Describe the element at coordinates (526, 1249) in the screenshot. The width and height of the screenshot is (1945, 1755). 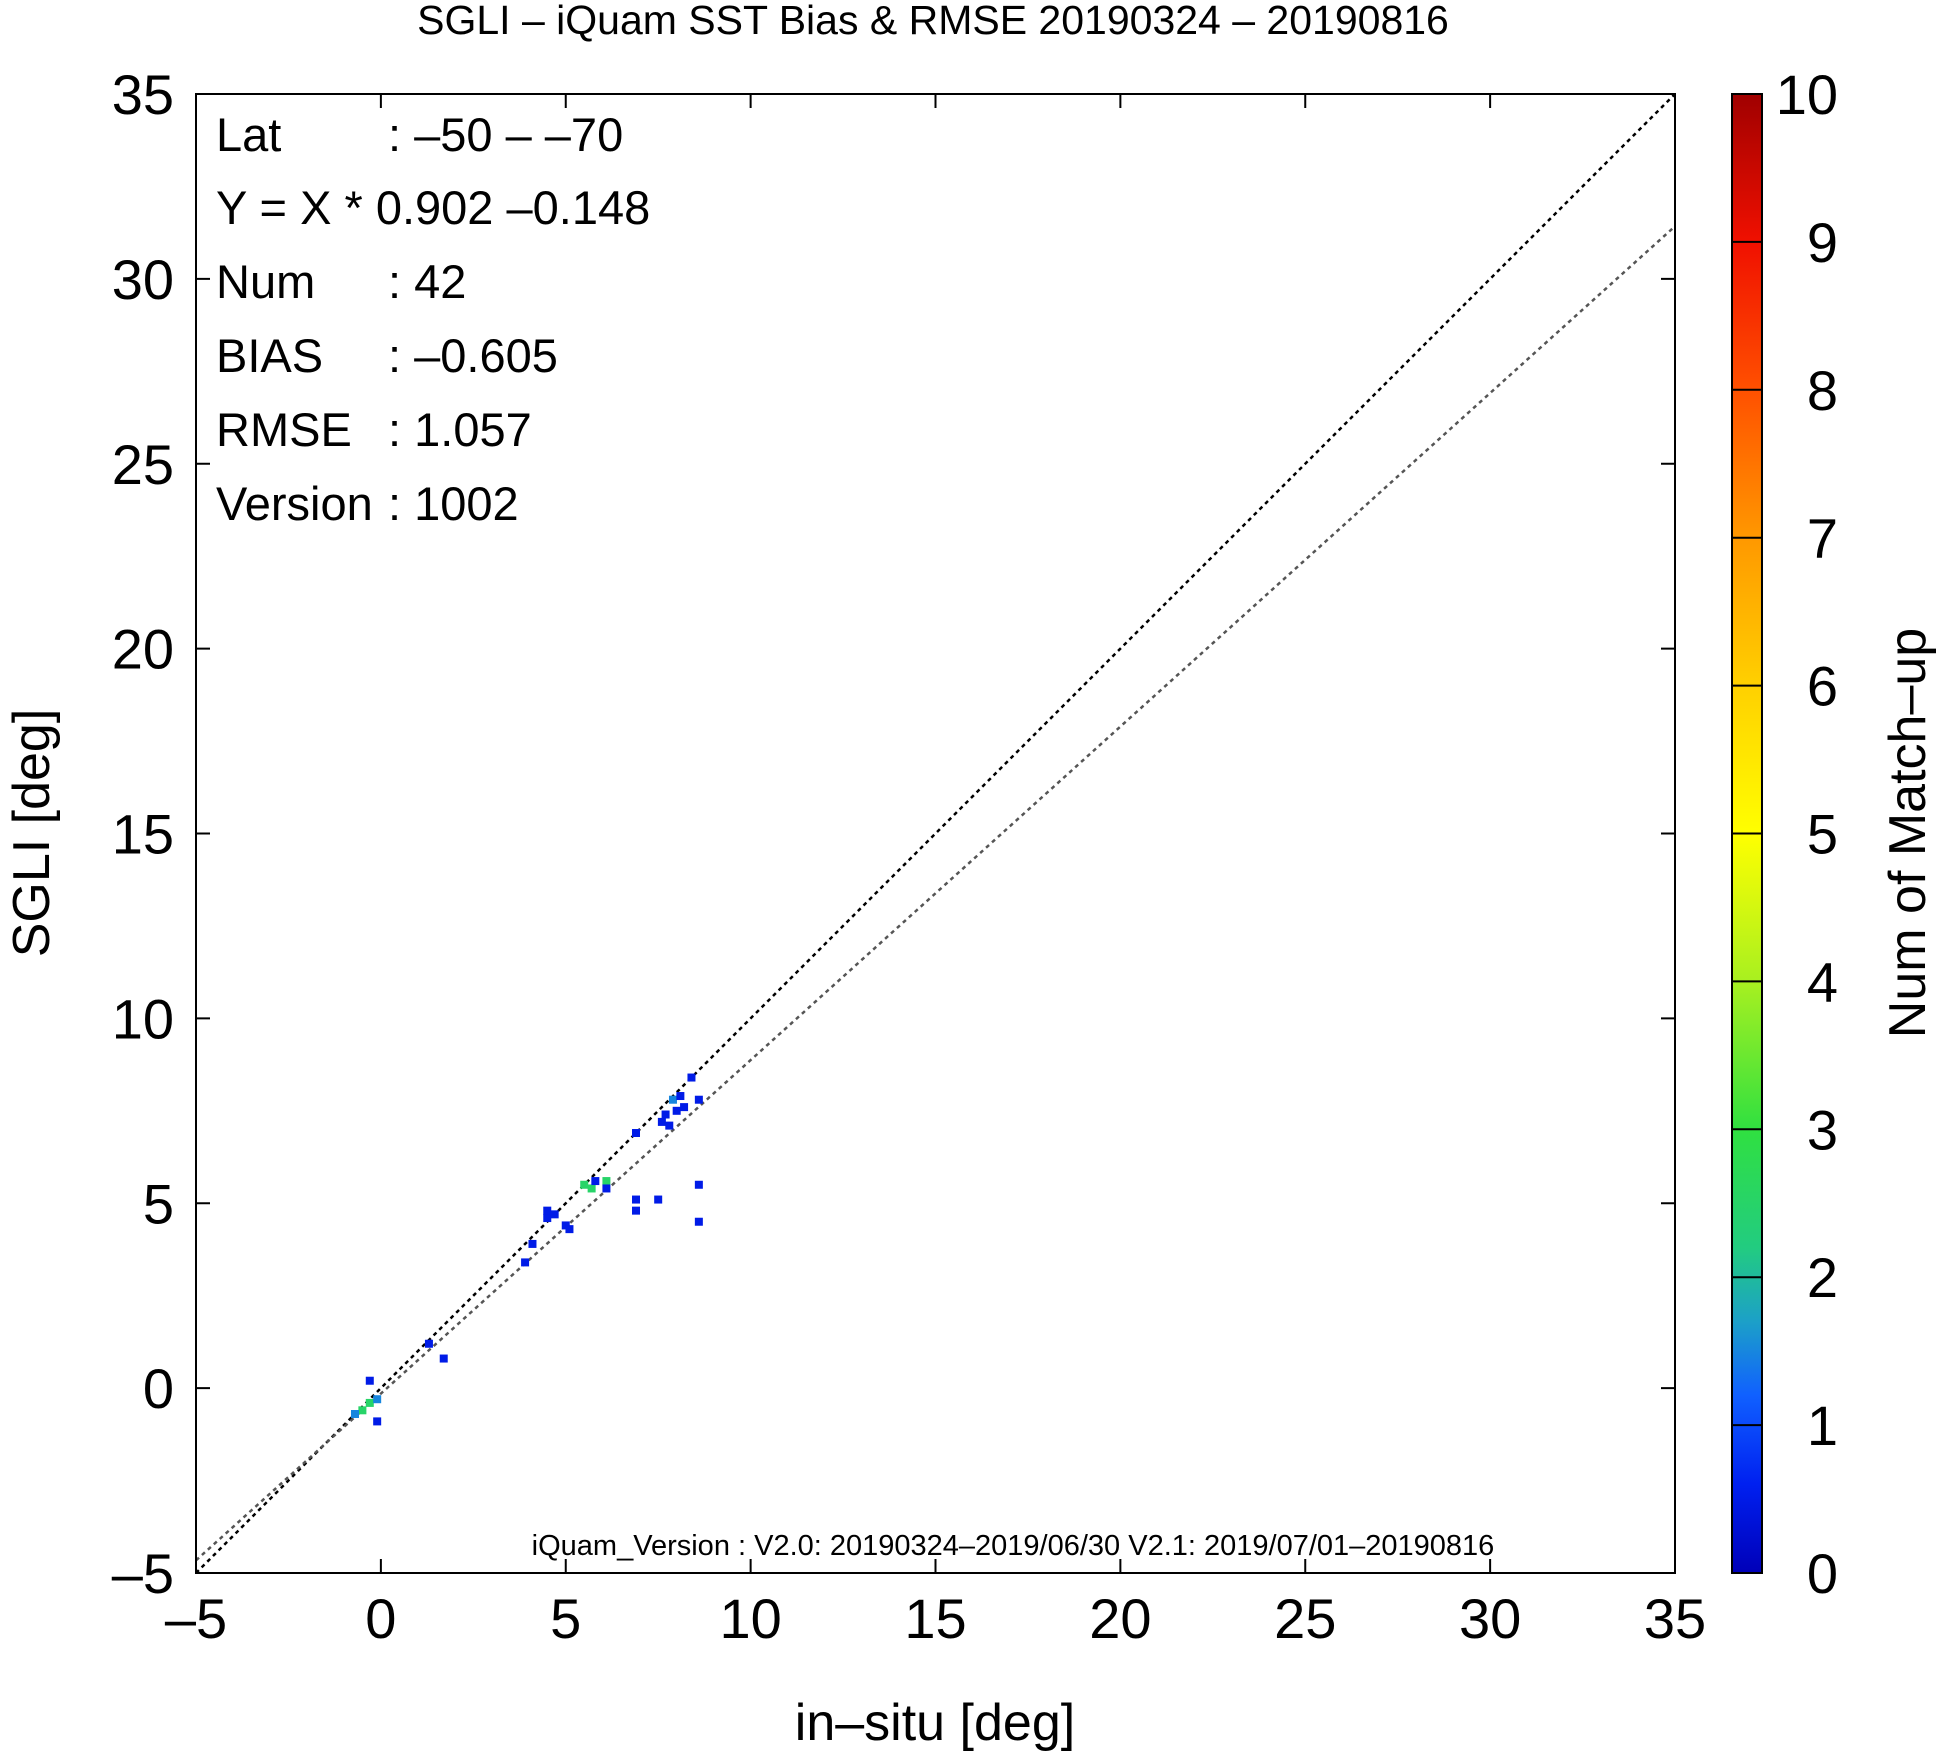
I see `scatter-points` at that location.